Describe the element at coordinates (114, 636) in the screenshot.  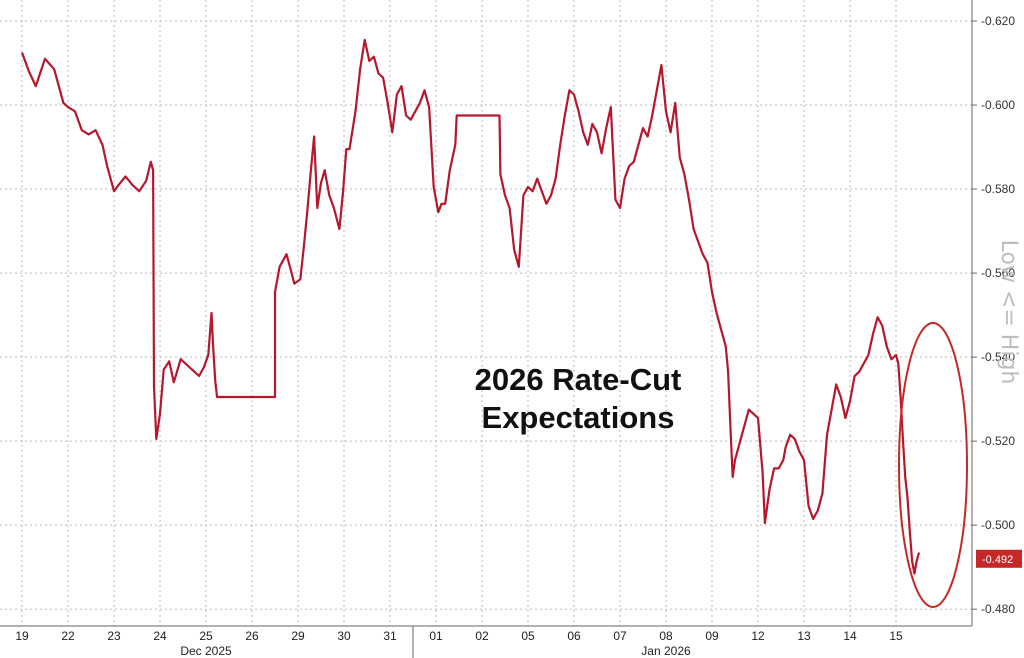
I see `x-tick-label: 23` at that location.